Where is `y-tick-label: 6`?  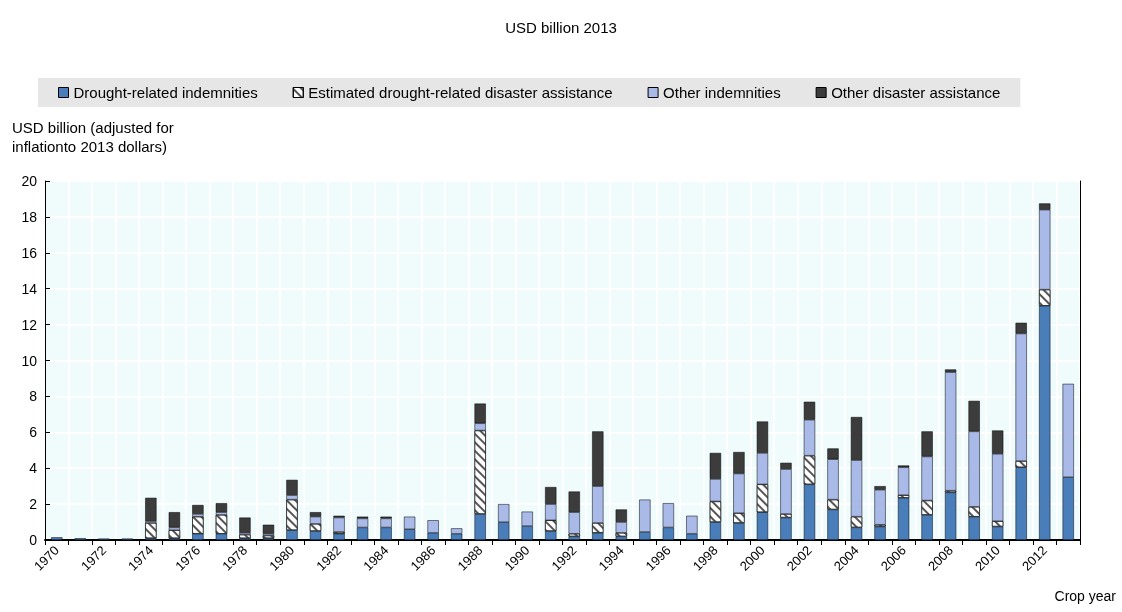
y-tick-label: 6 is located at coordinates (33, 432).